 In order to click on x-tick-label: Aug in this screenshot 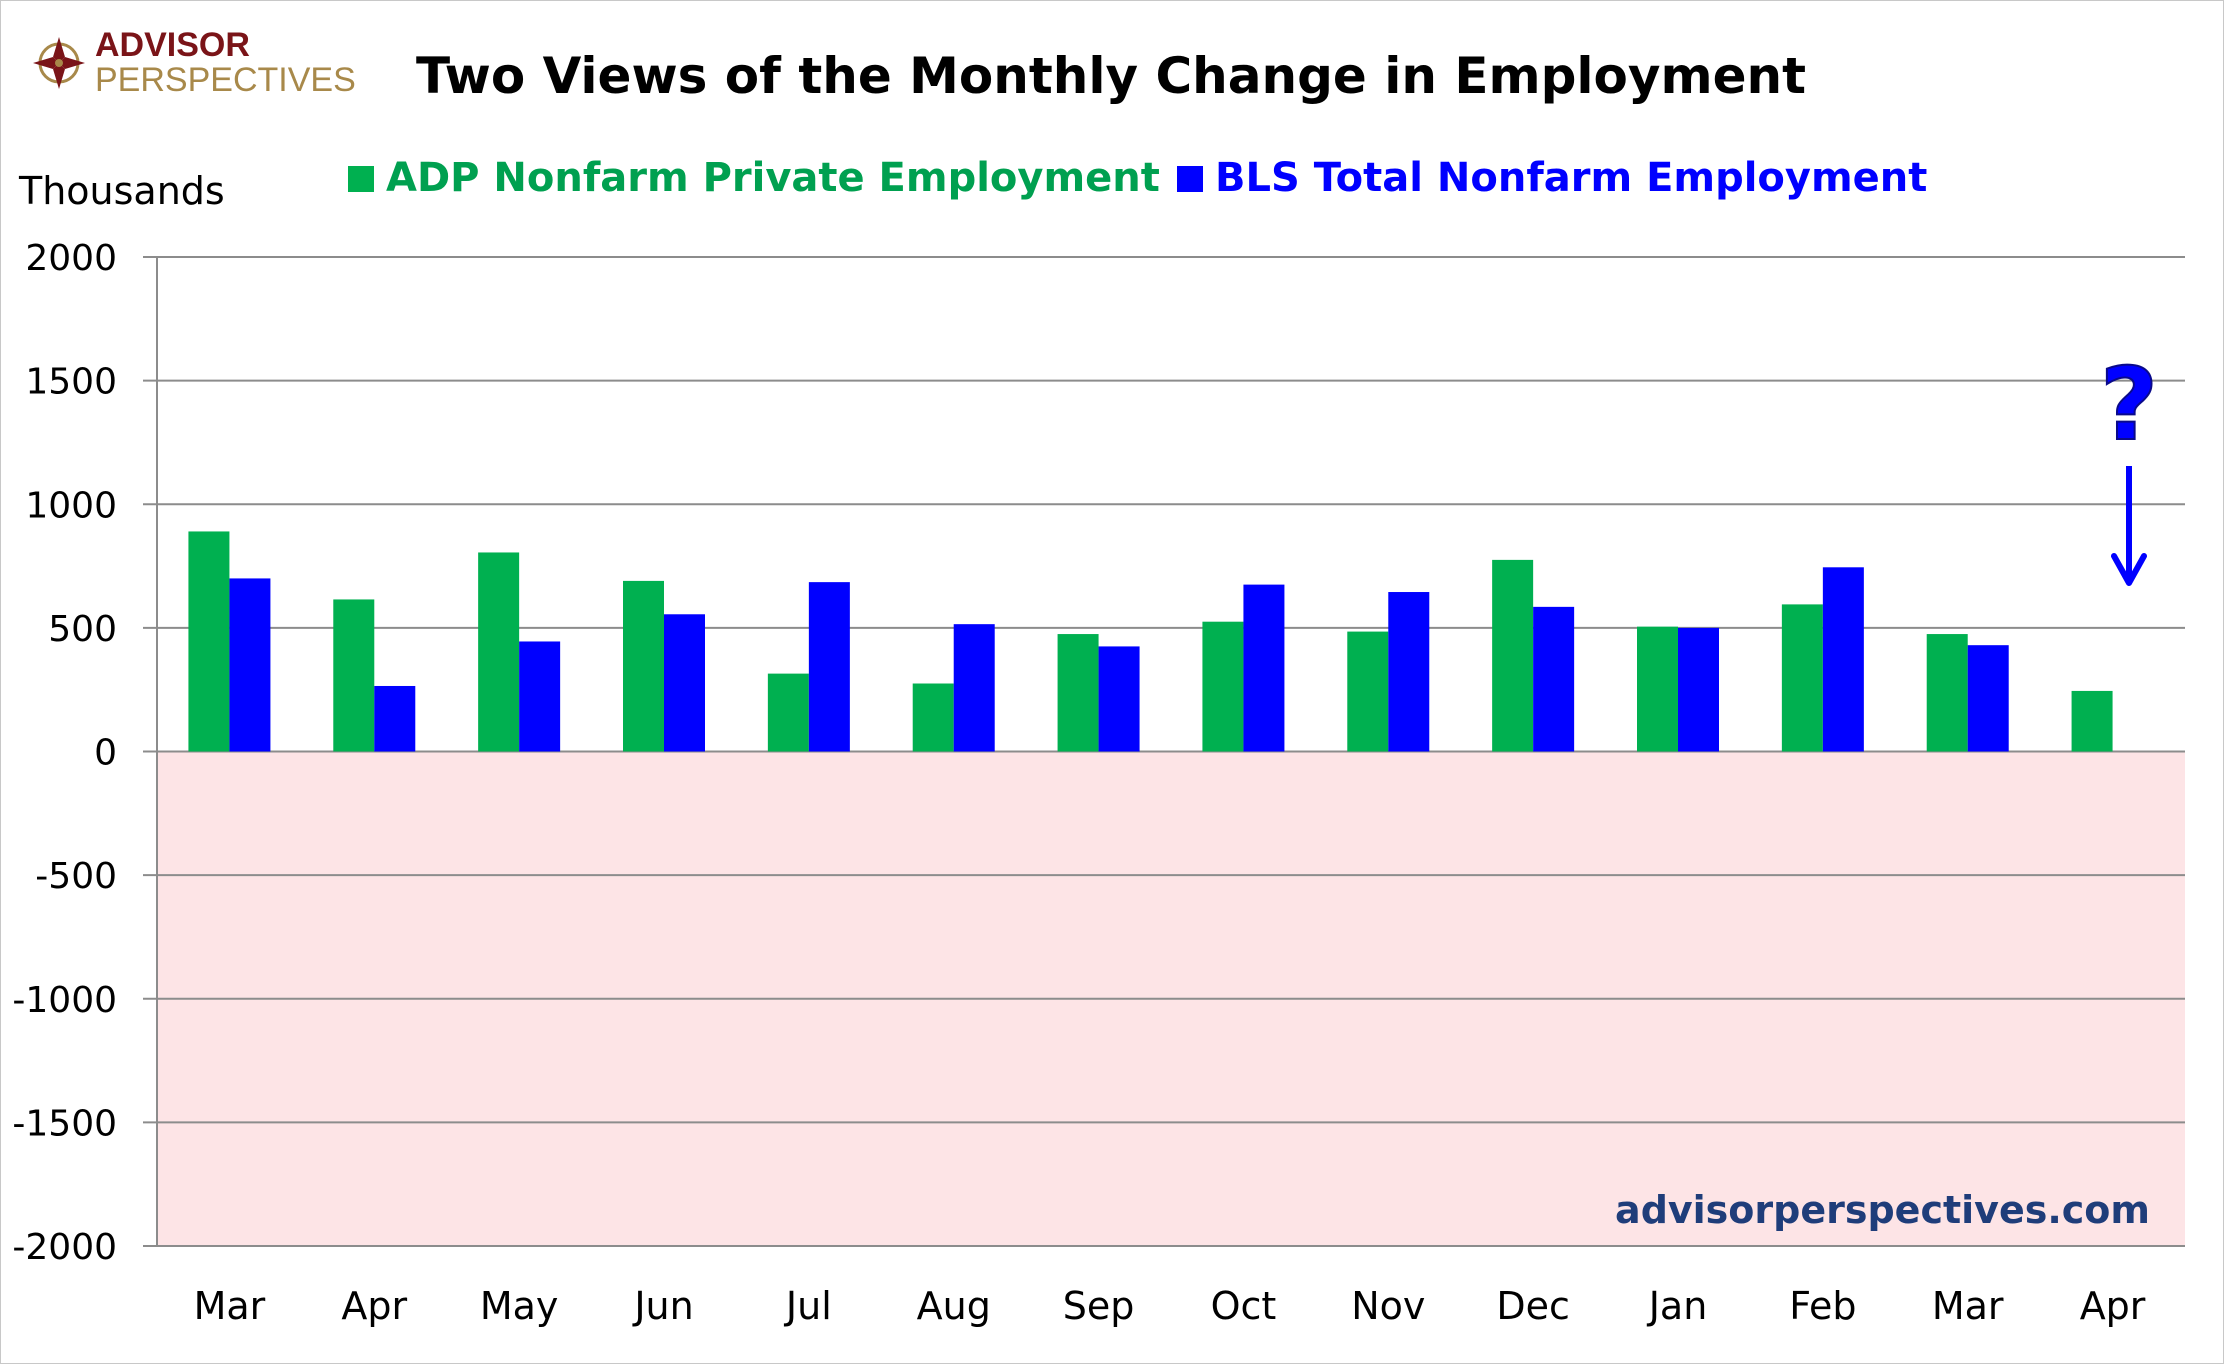, I will do `click(954, 1306)`.